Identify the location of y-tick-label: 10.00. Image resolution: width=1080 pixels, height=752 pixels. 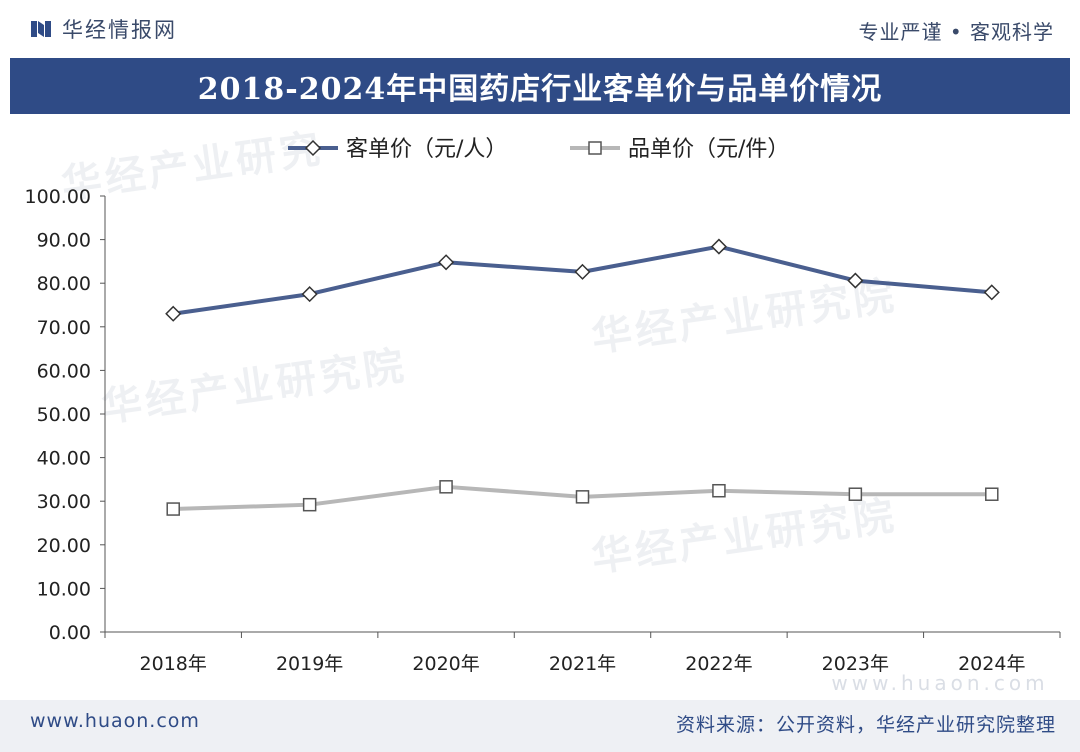
(64, 589).